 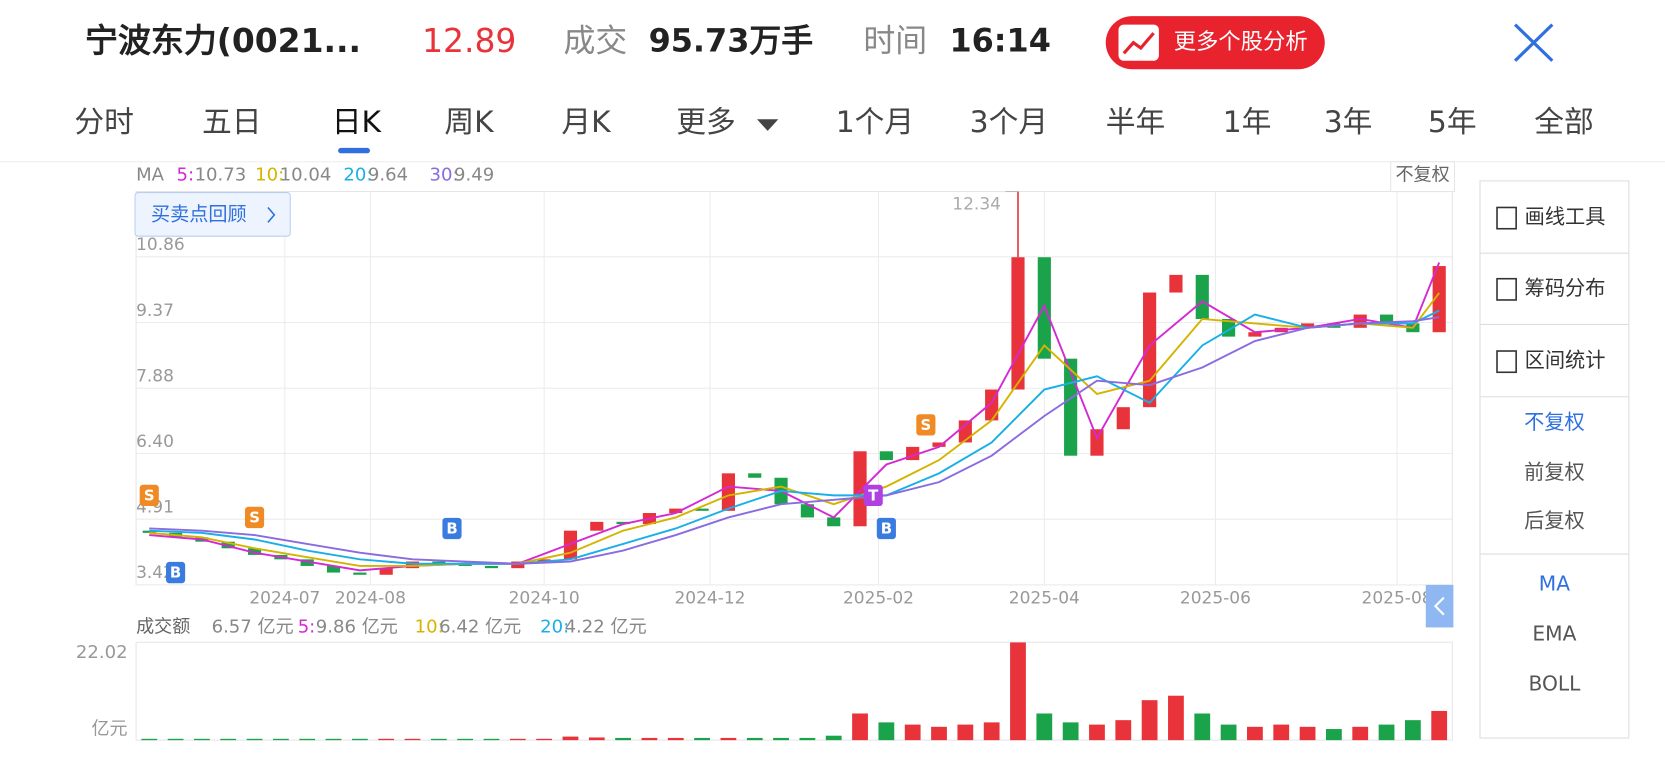 What do you see at coordinates (1247, 122) in the screenshot?
I see `tab: 1年` at bounding box center [1247, 122].